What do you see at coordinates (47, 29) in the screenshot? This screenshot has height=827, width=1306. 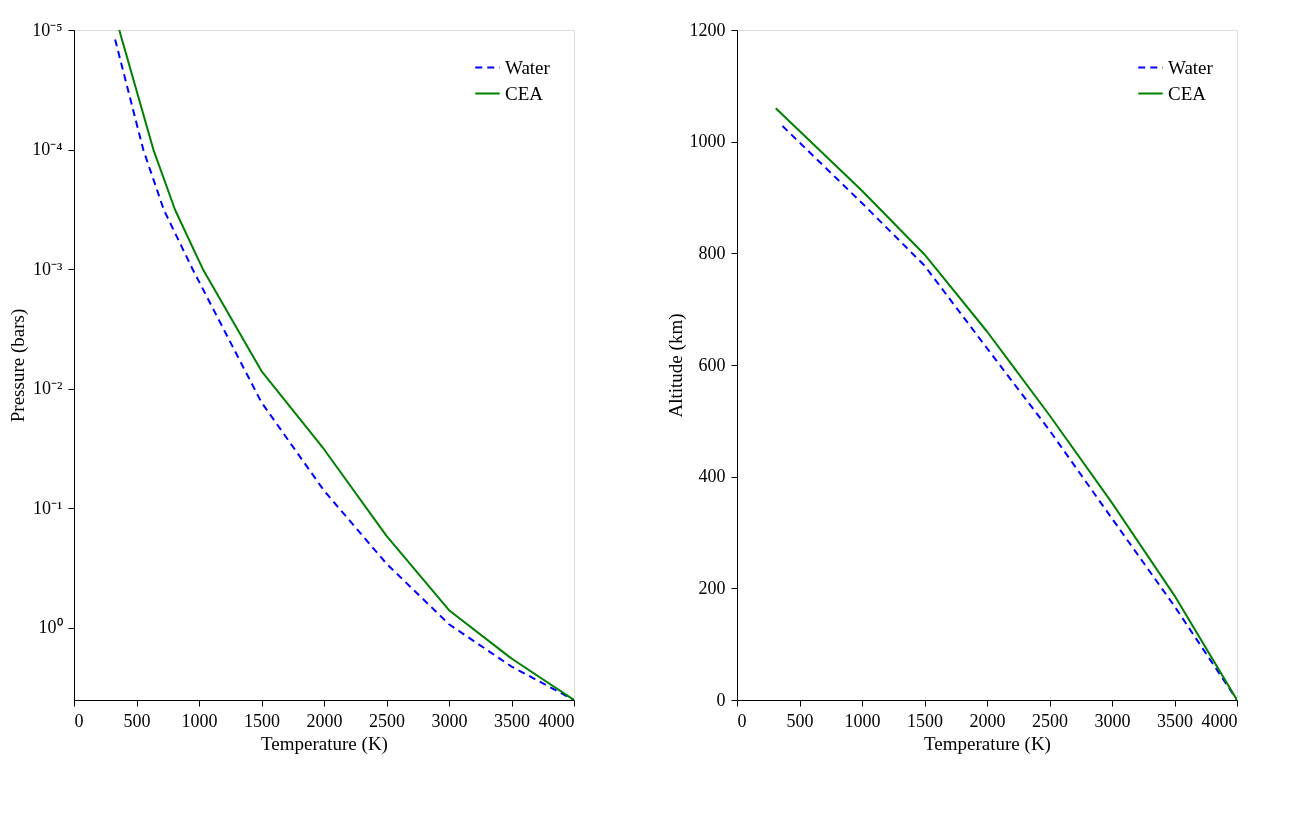 I see `y-tick-label: 10⁻⁵` at bounding box center [47, 29].